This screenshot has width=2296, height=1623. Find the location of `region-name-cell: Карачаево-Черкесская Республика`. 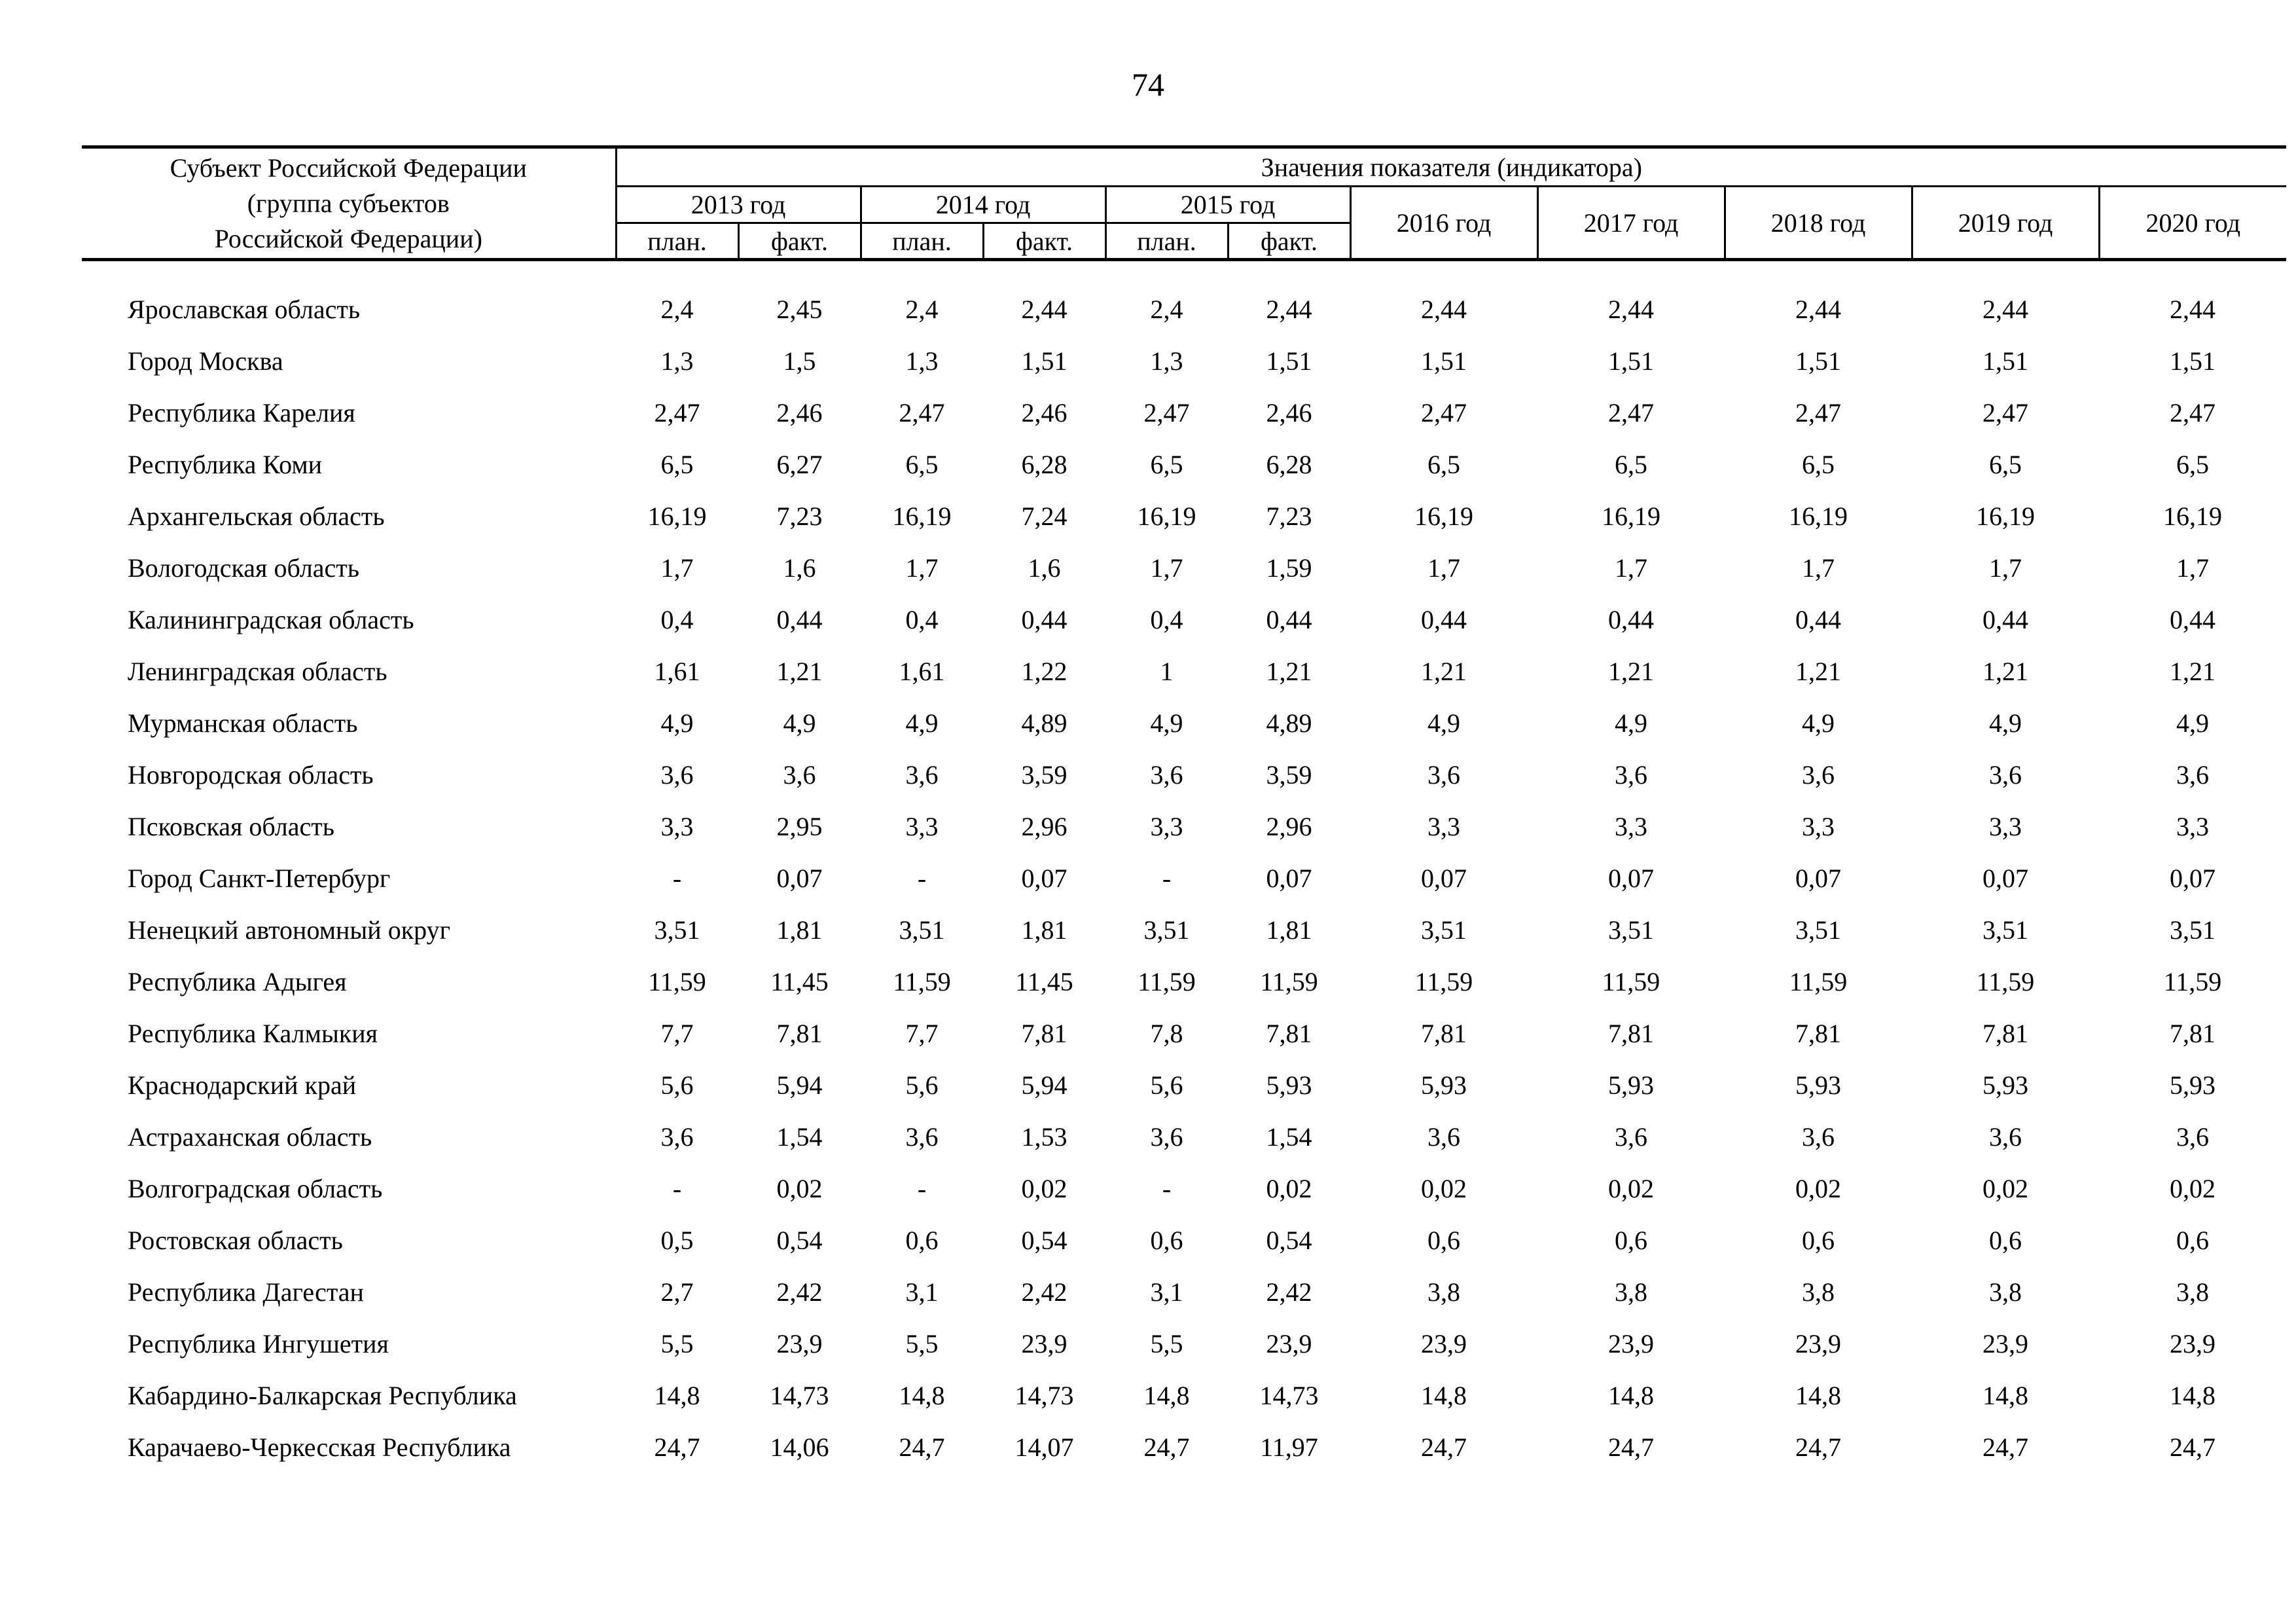

region-name-cell: Карачаево-Черкесская Республика is located at coordinates (319, 1447).